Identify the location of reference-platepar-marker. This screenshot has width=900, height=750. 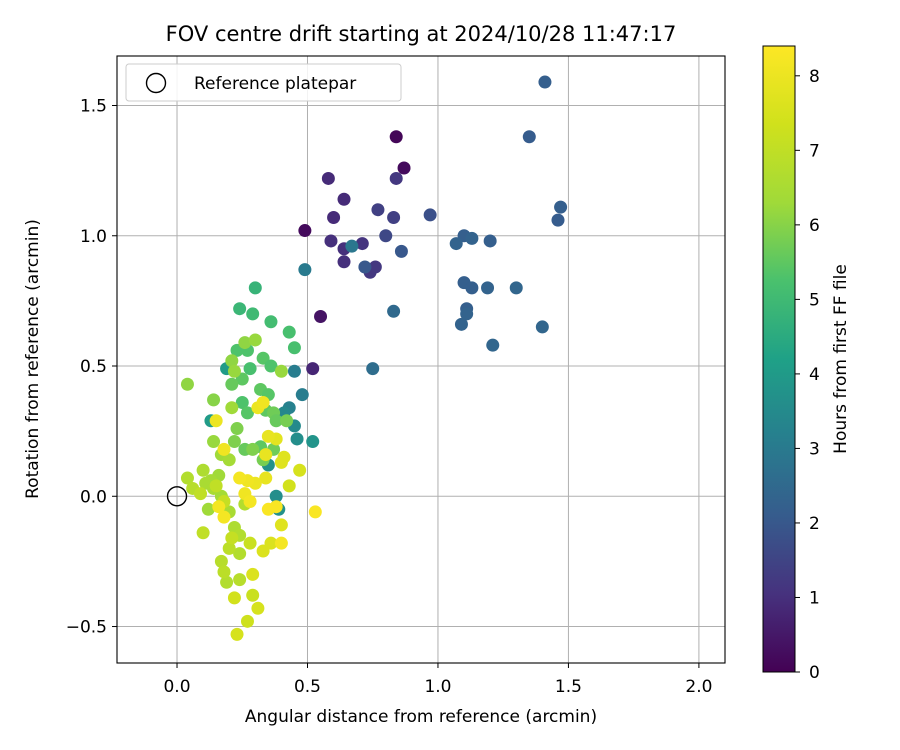
(177, 496).